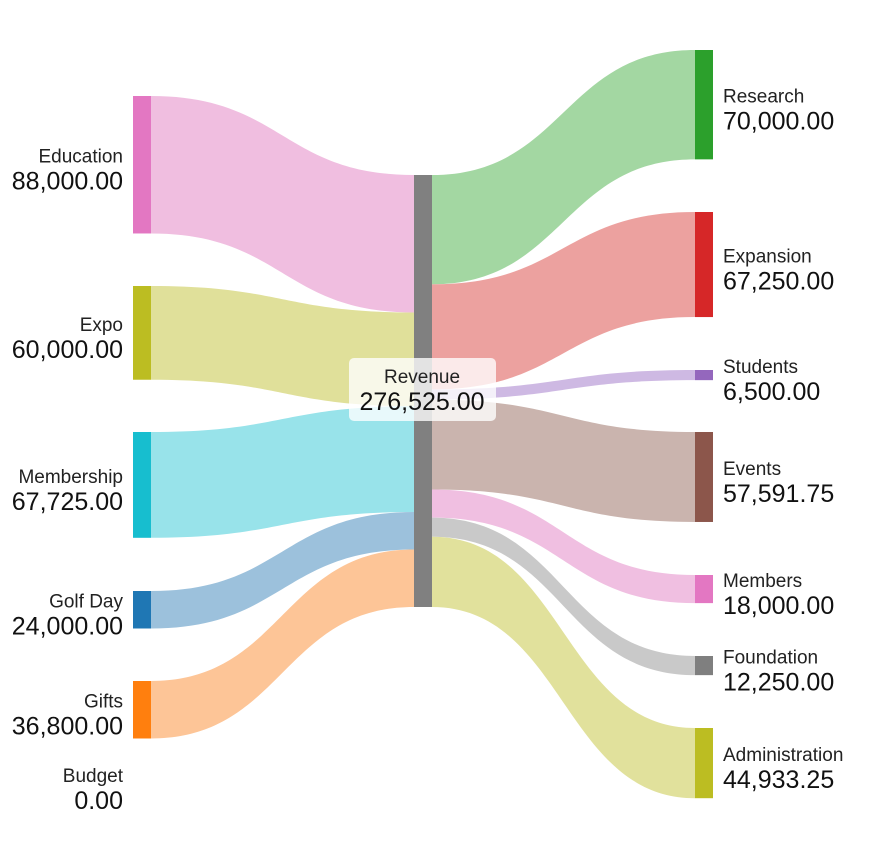 This screenshot has height=846, width=872. What do you see at coordinates (563, 546) in the screenshot?
I see `target-members-link` at bounding box center [563, 546].